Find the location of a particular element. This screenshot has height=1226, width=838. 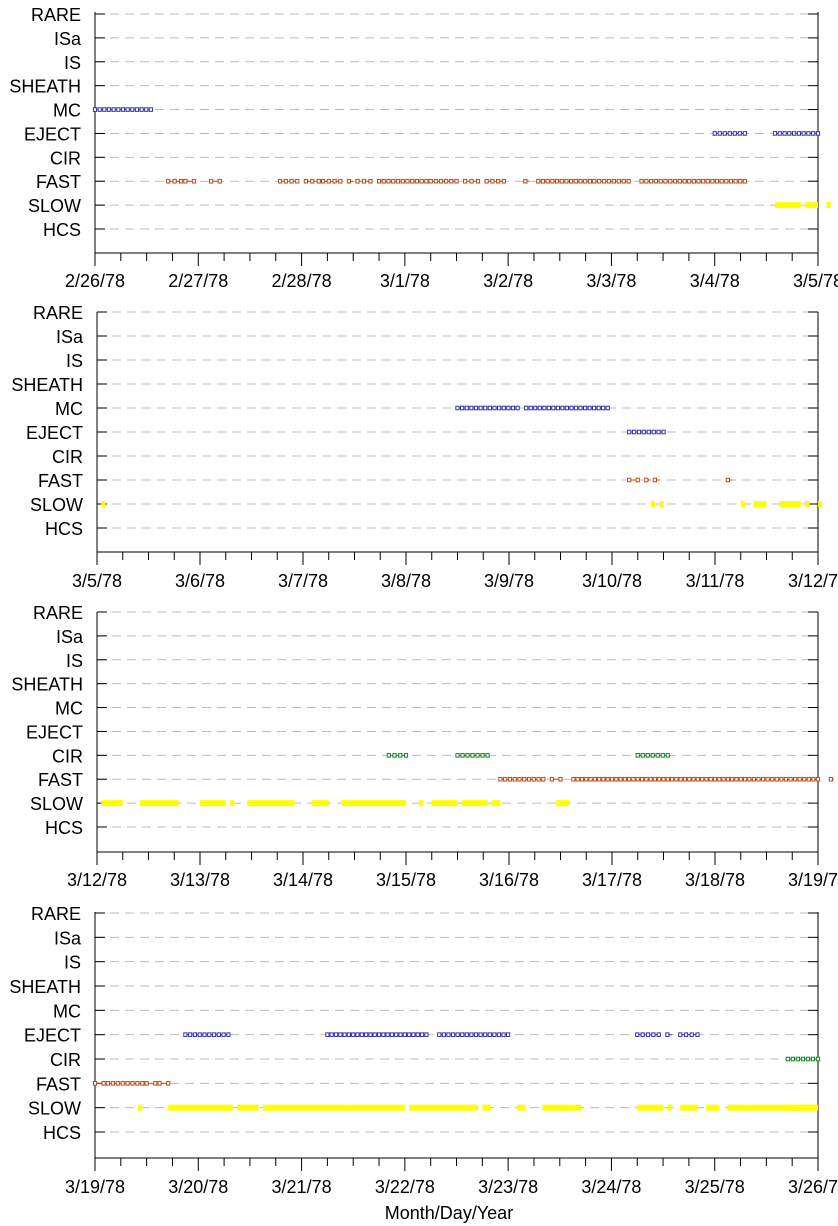

x-tick-label: 3/21/78 is located at coordinates (302, 1187).